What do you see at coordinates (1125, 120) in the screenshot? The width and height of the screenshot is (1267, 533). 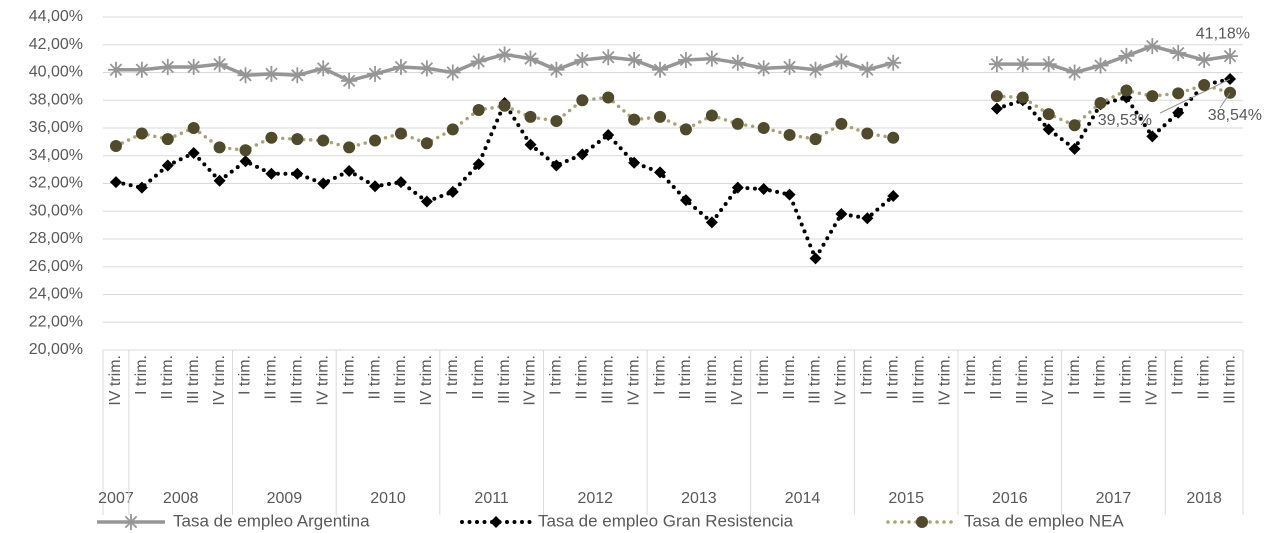 I see `data-label: 39,53%` at bounding box center [1125, 120].